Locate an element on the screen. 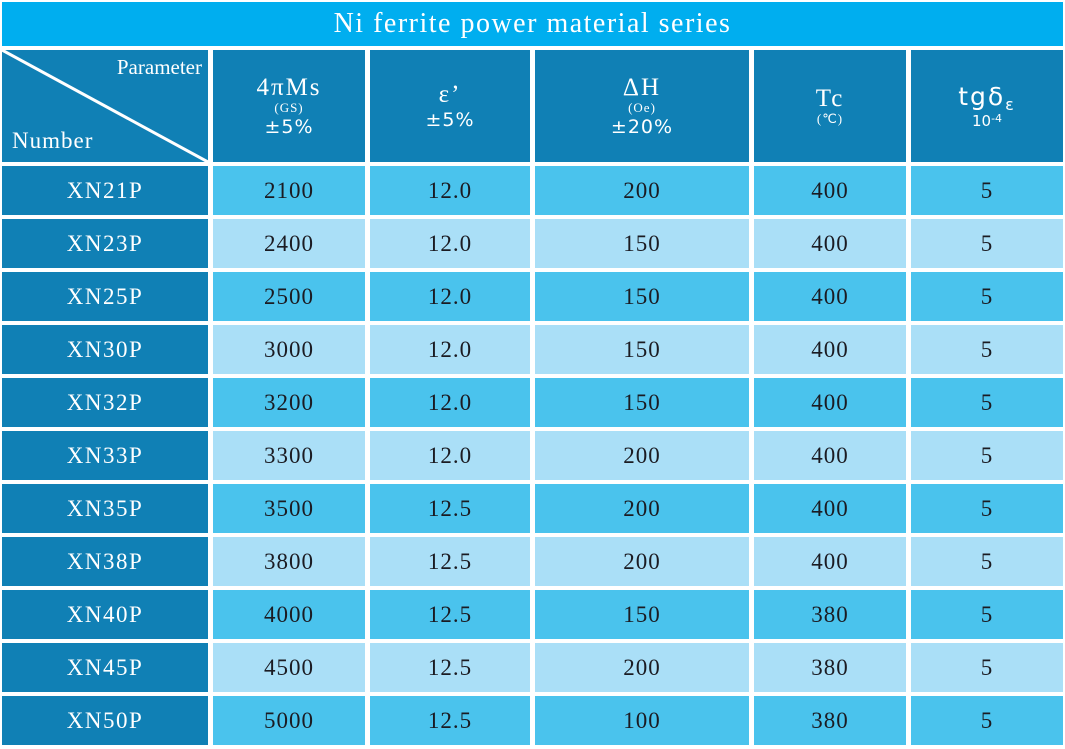  header-unit-label: (Oe) is located at coordinates (642, 108).